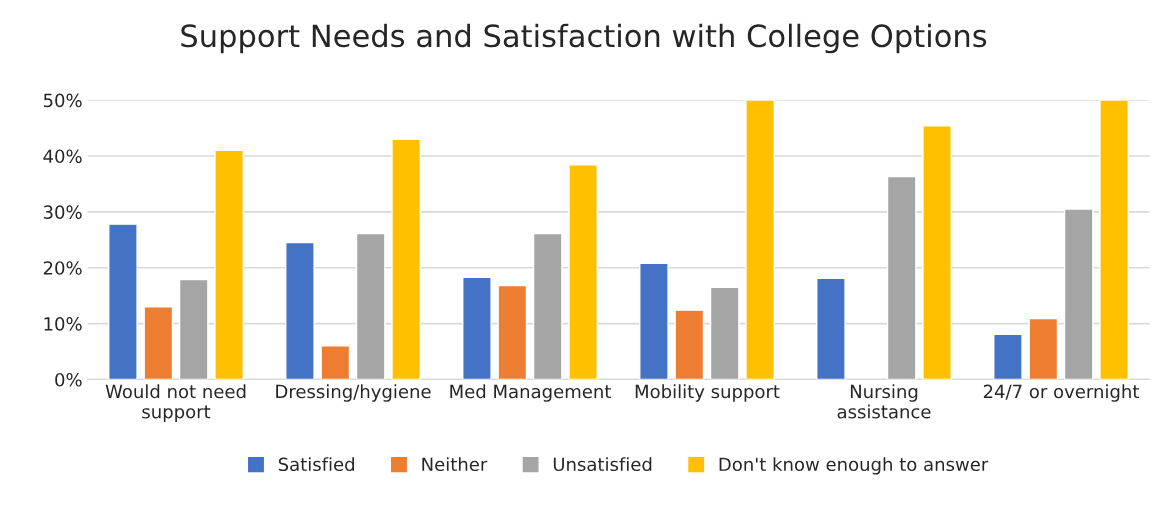 This screenshot has height=527, width=1167. What do you see at coordinates (707, 393) in the screenshot?
I see `x-tick-label: Mobility support` at bounding box center [707, 393].